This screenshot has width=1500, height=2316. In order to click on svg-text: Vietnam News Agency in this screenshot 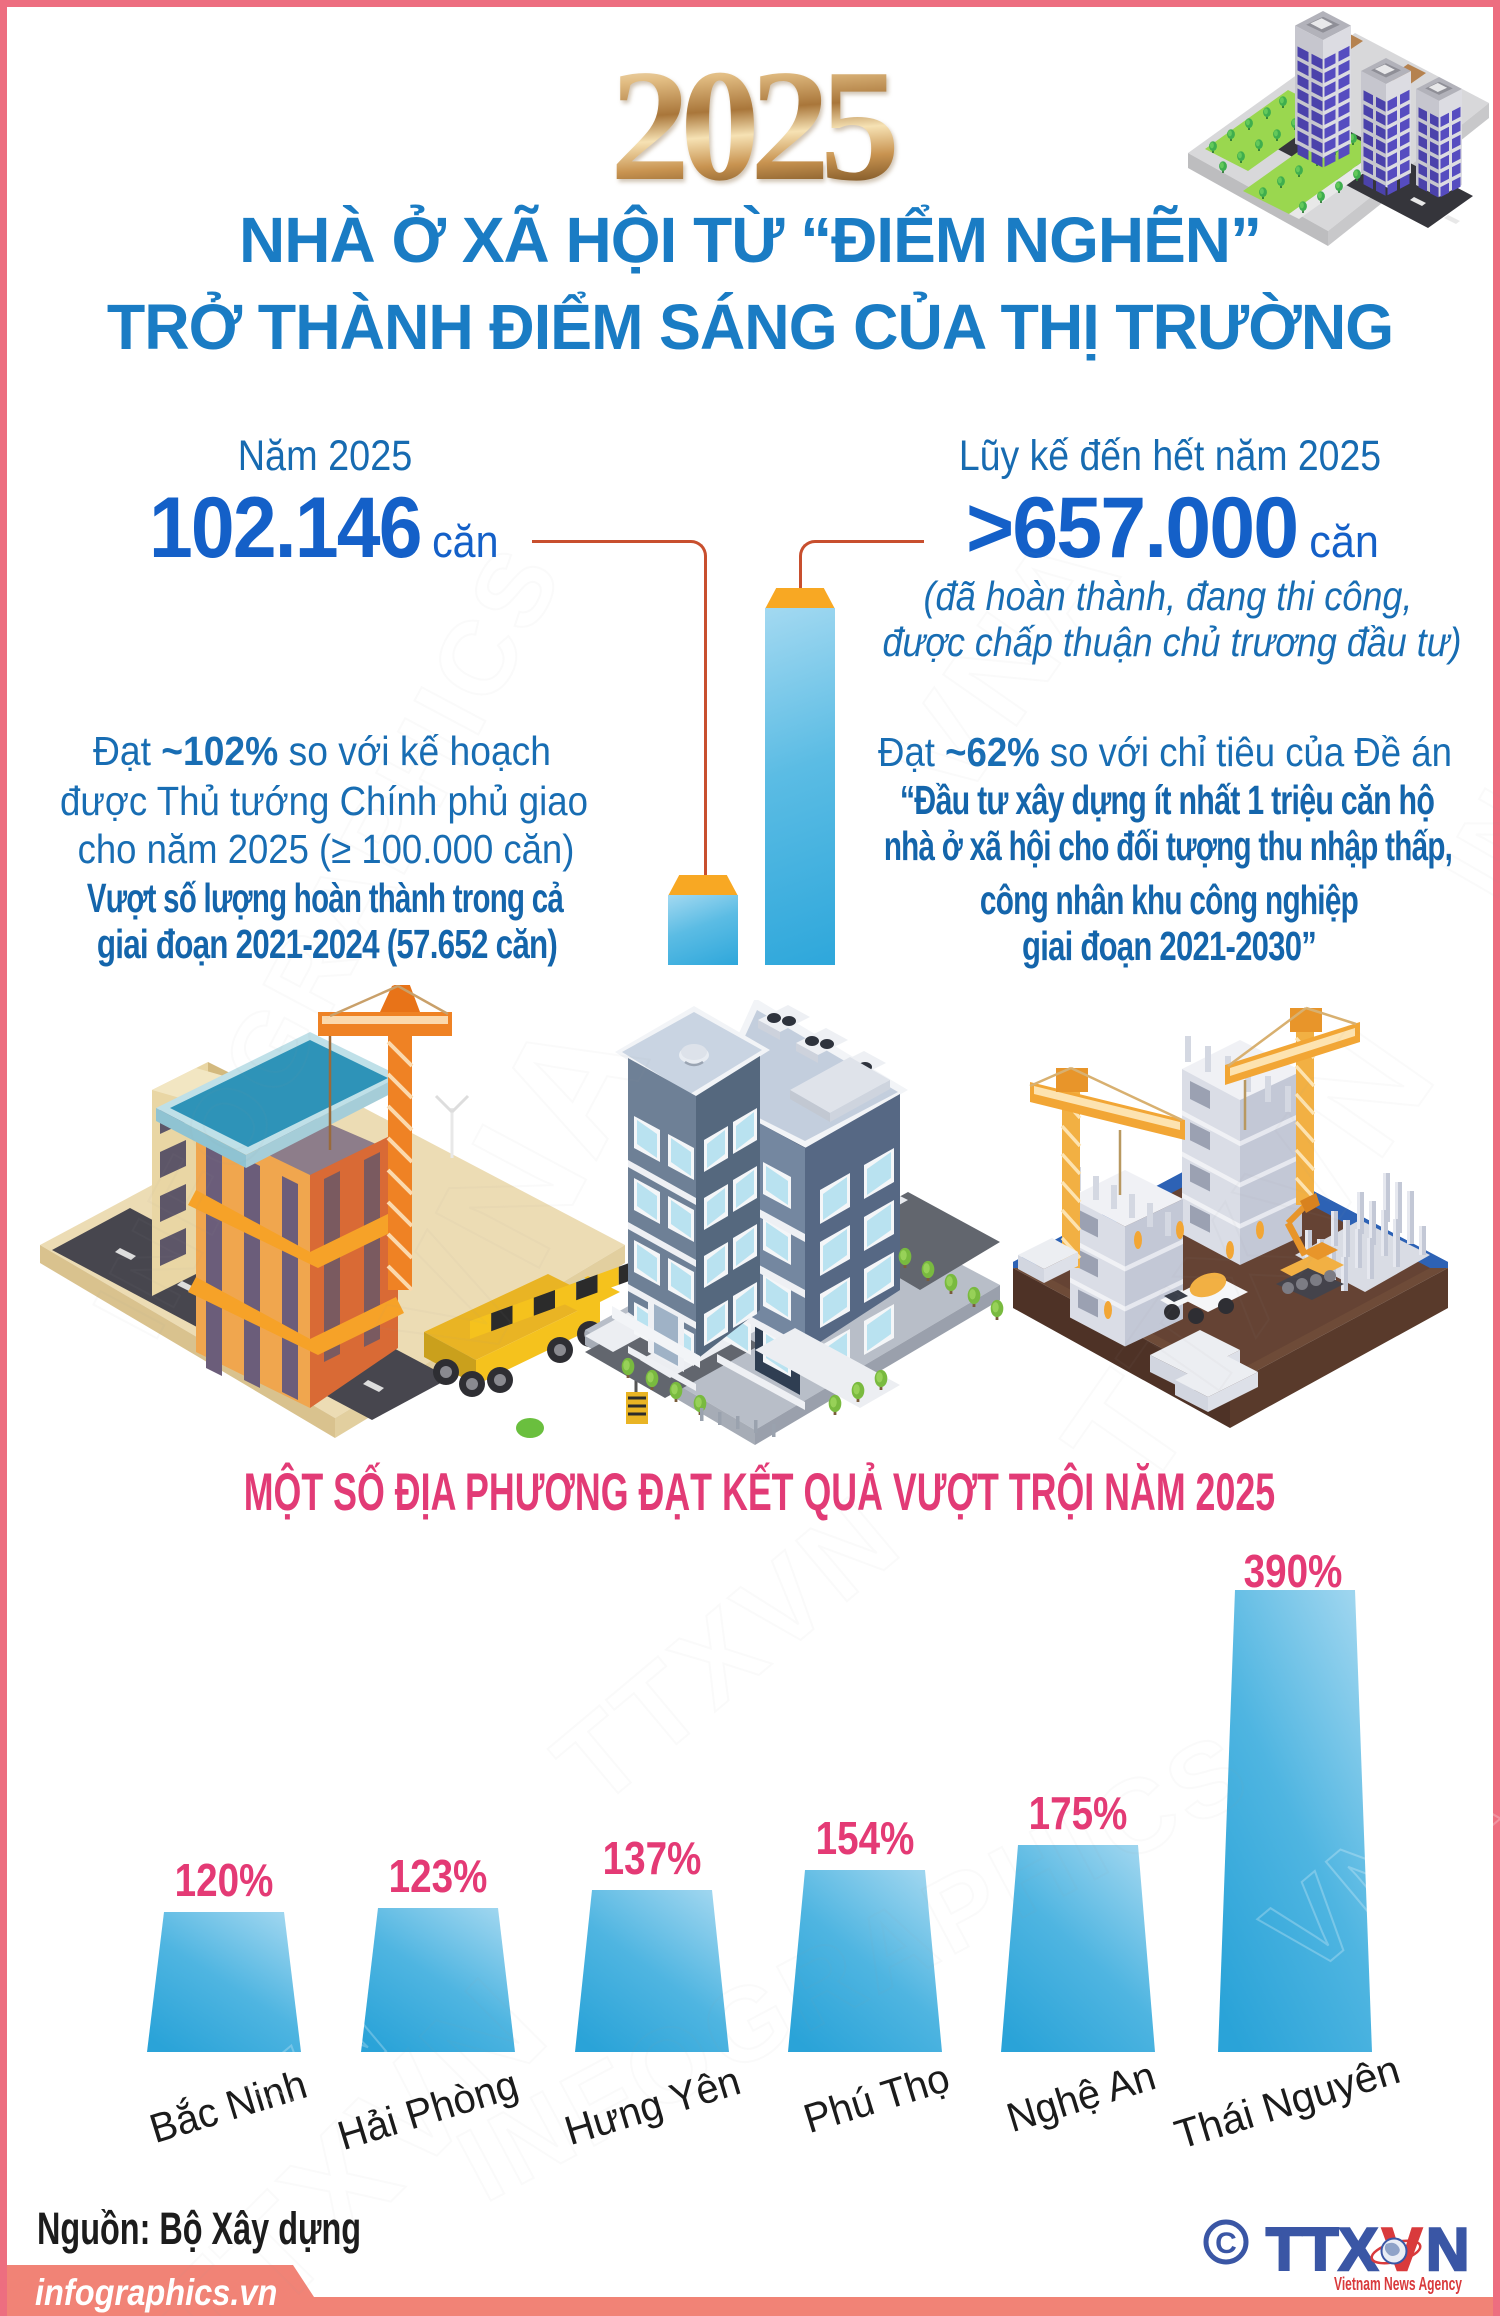, I will do `click(1398, 2284)`.